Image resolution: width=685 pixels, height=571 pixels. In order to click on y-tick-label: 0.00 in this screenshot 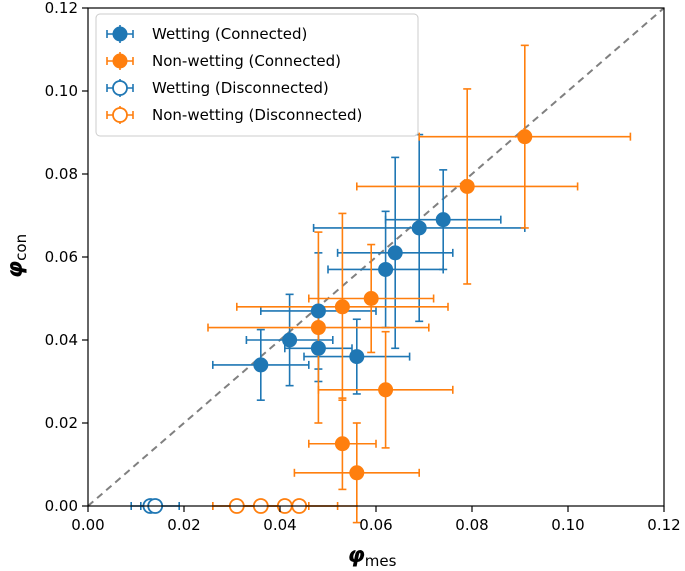, I will do `click(61, 506)`.